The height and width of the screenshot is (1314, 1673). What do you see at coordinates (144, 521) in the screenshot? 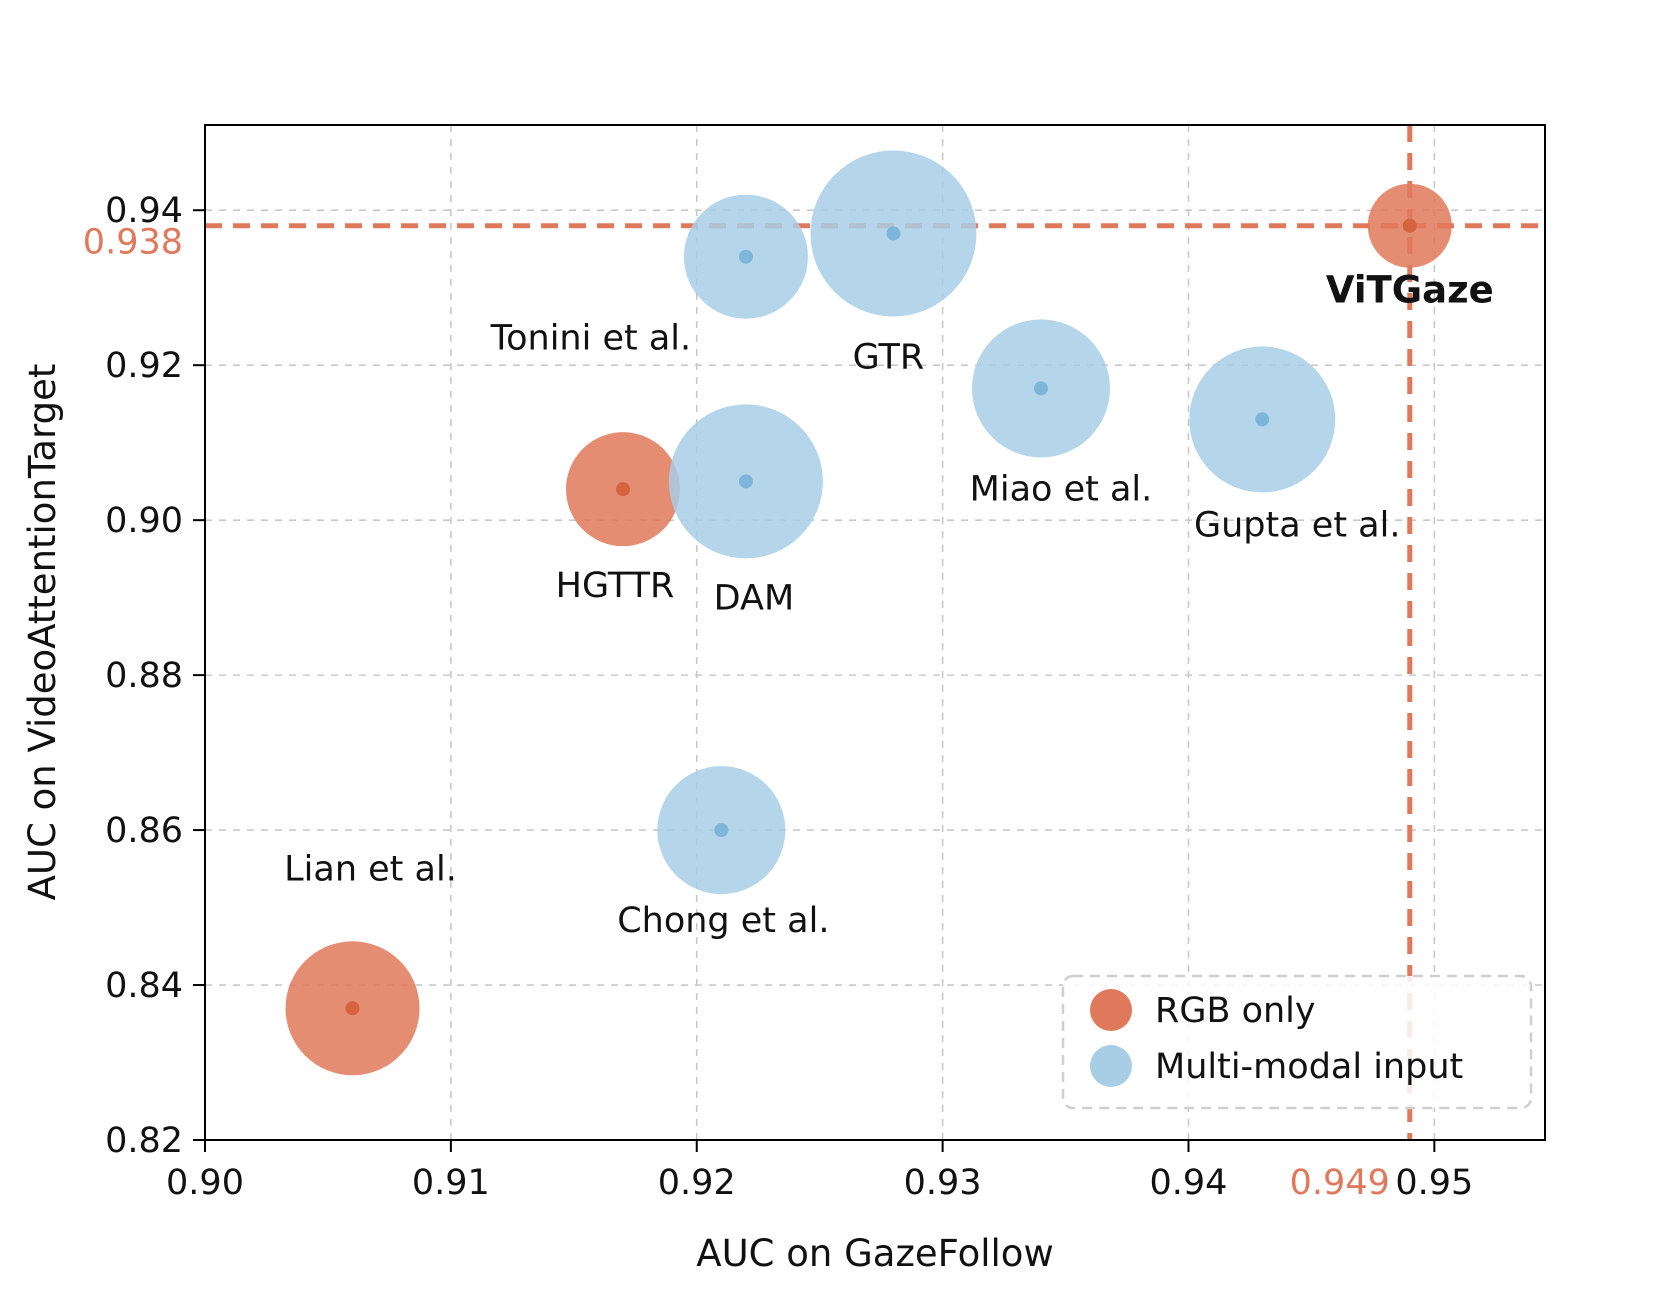
I see `y-tick-label: 0.90` at bounding box center [144, 521].